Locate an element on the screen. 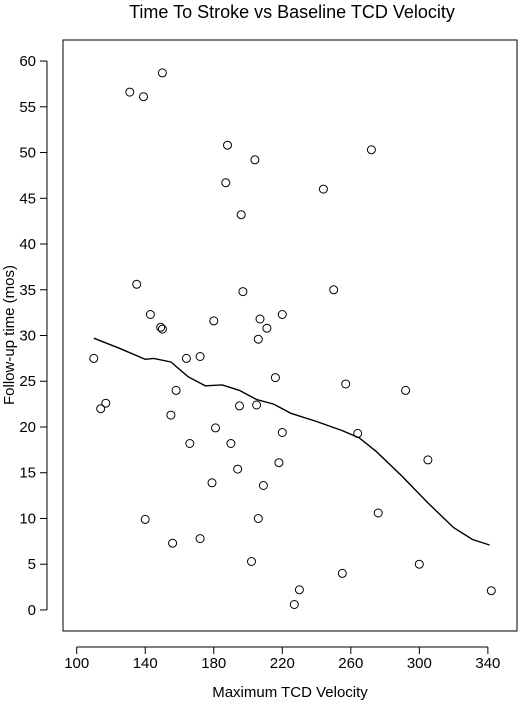 This screenshot has height=706, width=520. x-tick-label: 300 is located at coordinates (419, 663).